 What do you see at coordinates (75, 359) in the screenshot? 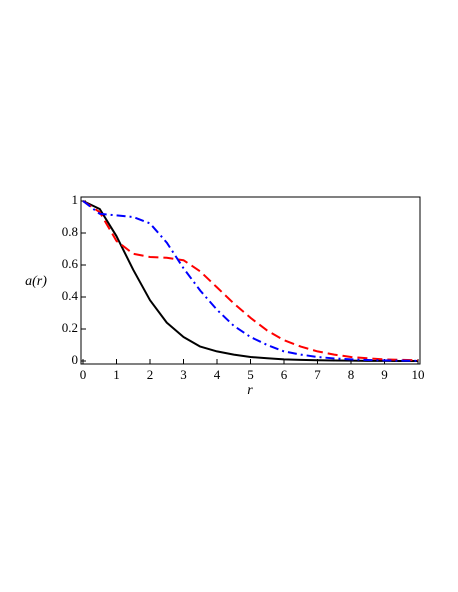
I see `y-tick-label: 0` at bounding box center [75, 359].